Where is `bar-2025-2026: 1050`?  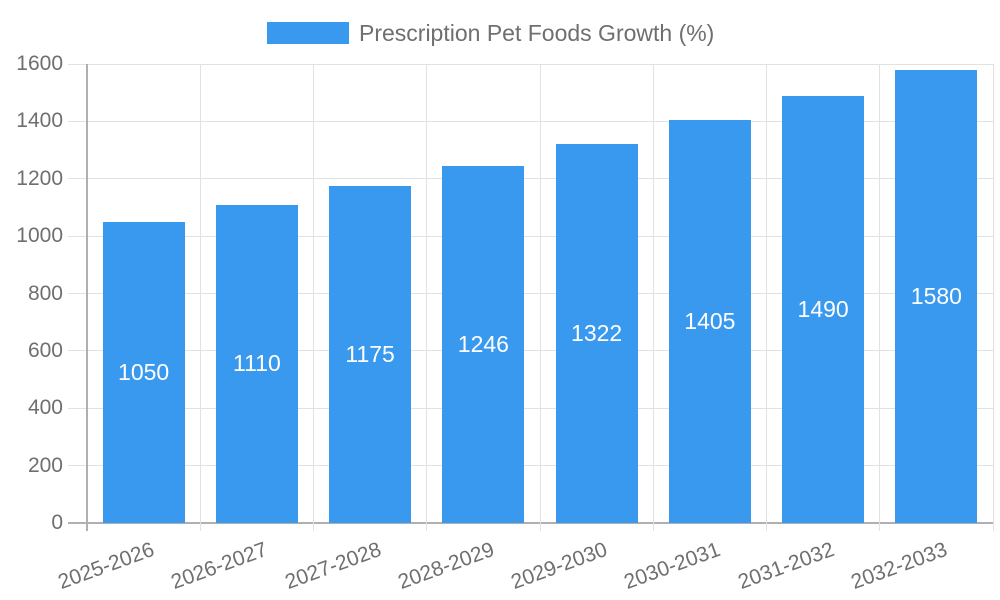
bar-2025-2026: 1050 is located at coordinates (143, 372).